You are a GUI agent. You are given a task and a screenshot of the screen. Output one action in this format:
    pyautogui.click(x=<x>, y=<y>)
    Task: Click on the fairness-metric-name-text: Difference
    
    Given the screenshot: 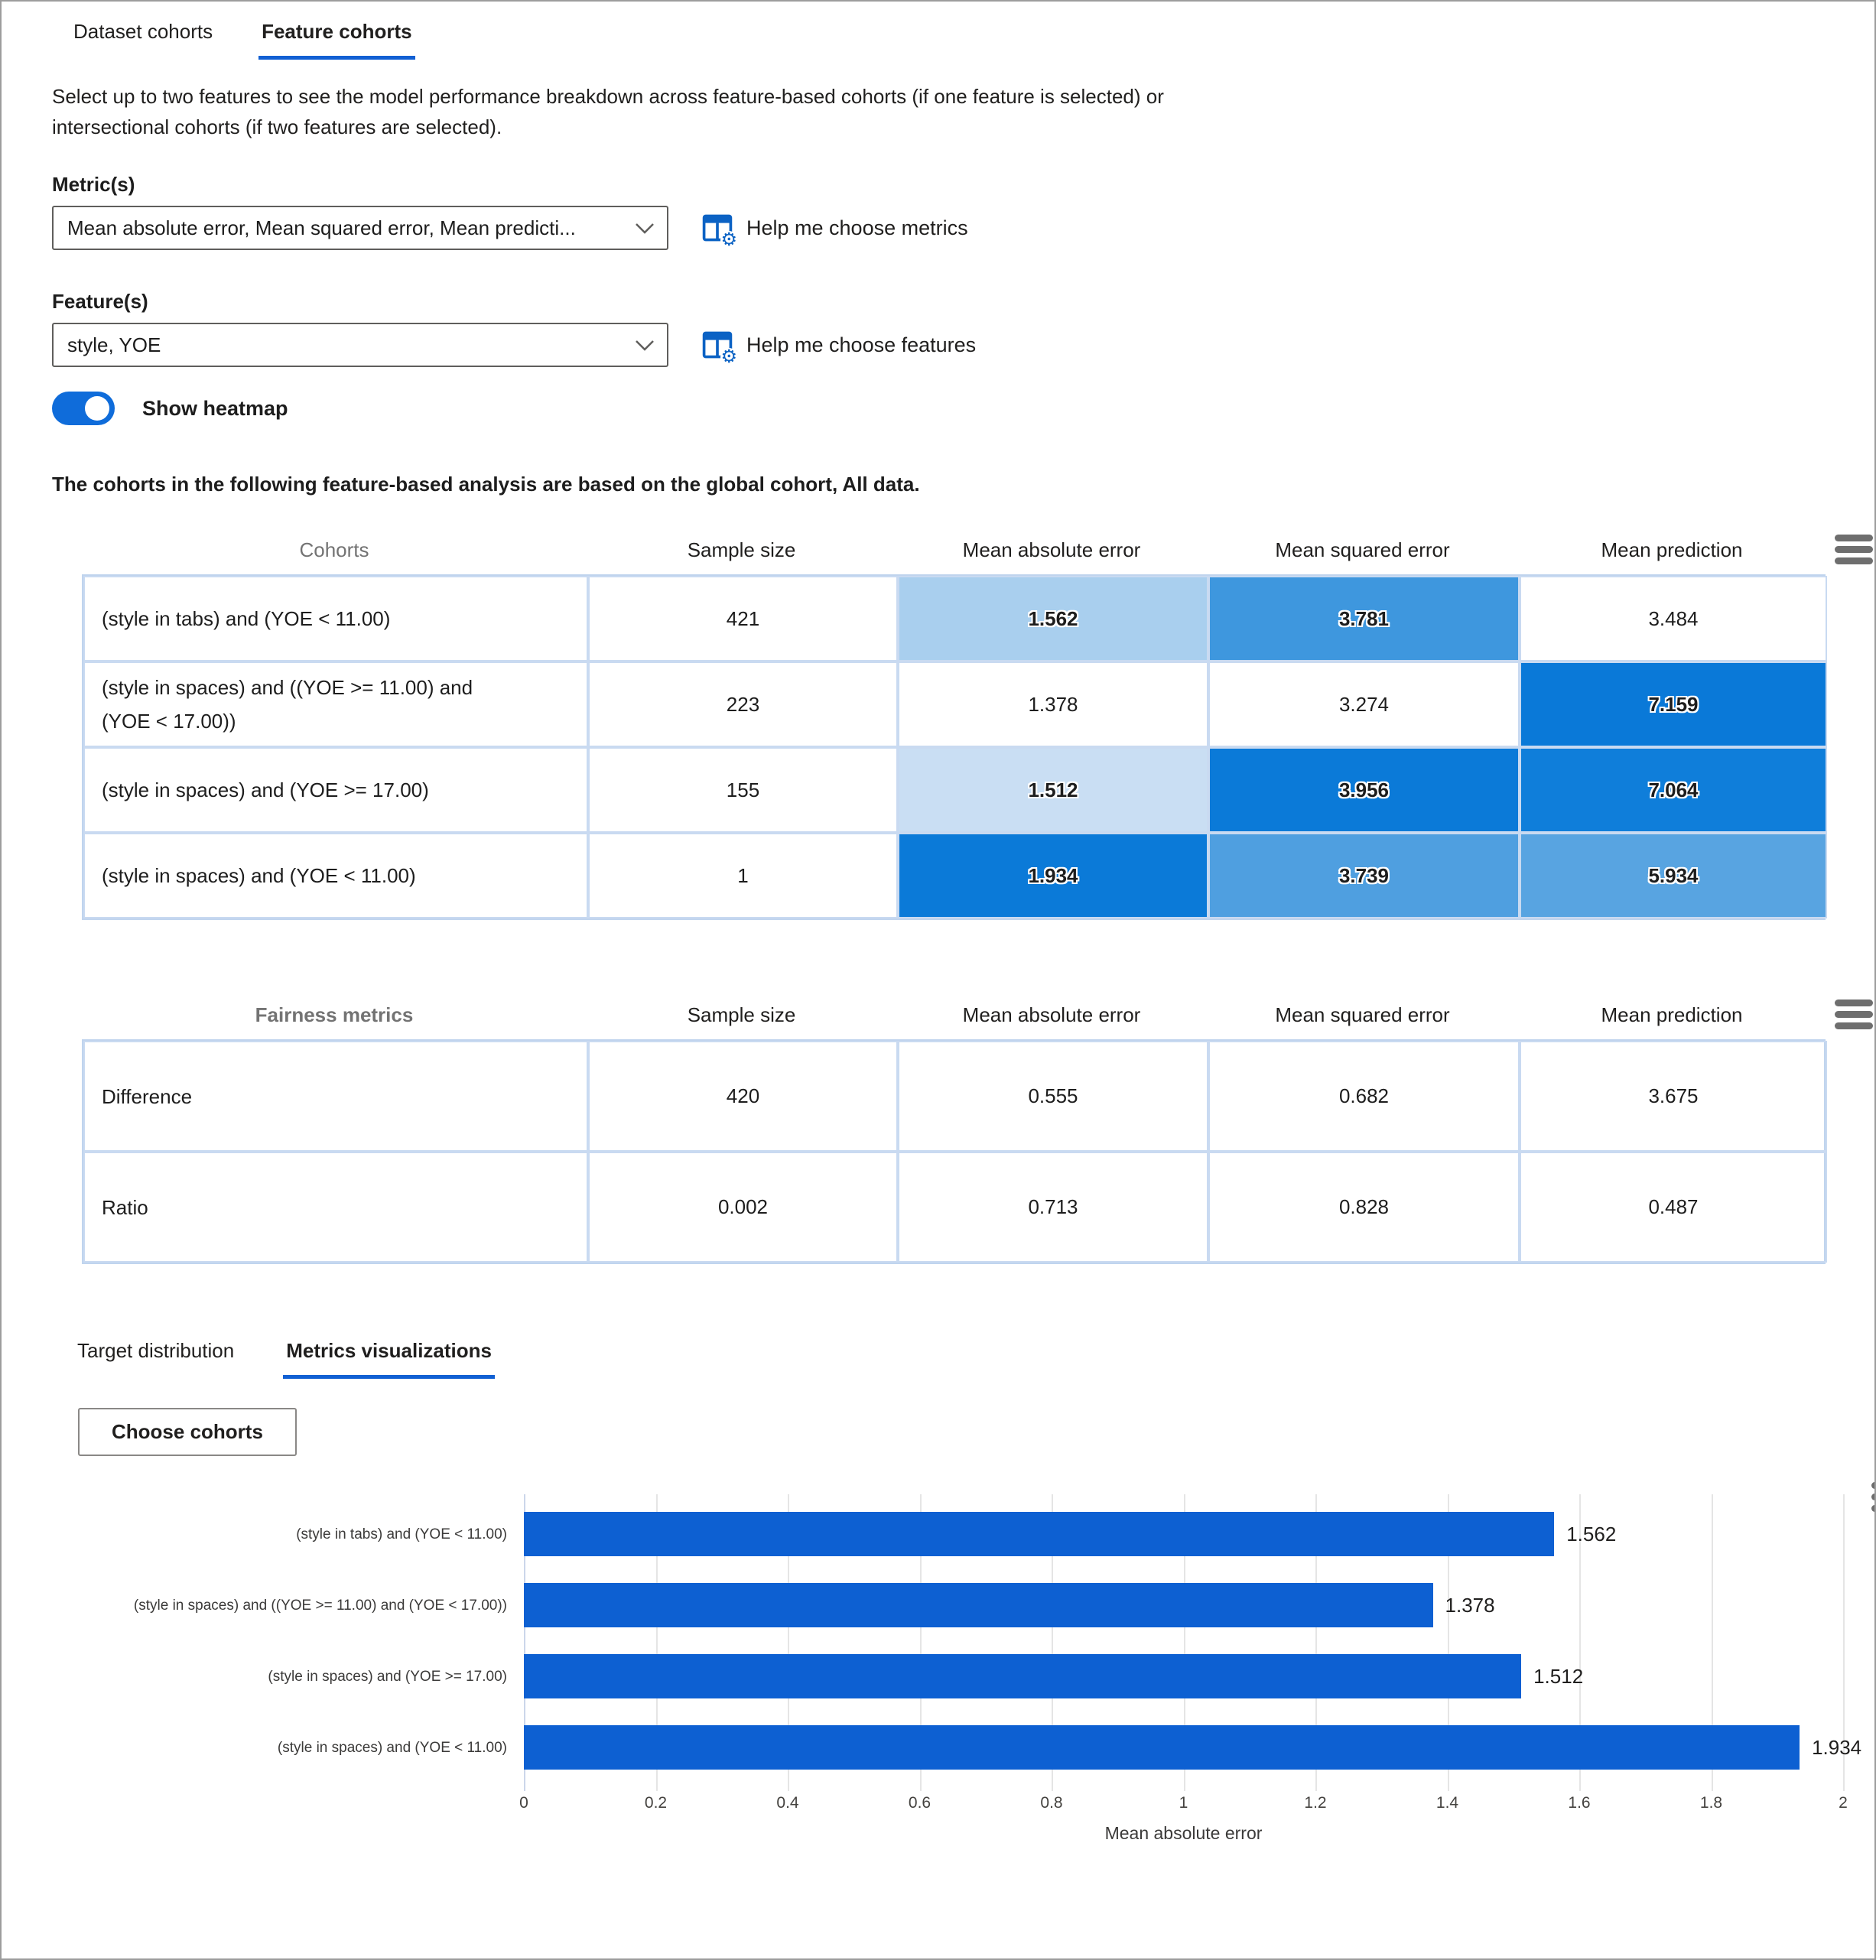 What is the action you would take?
    pyautogui.click(x=147, y=1096)
    